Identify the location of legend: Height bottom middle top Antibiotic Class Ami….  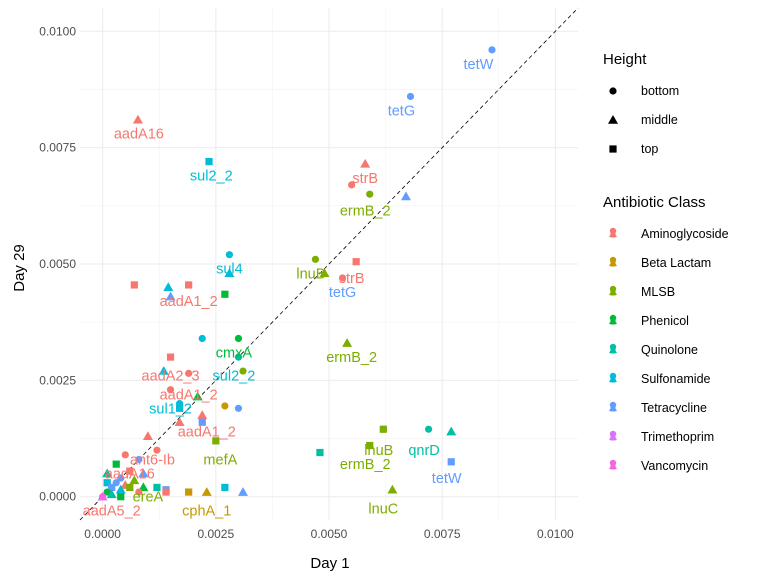
(666, 262).